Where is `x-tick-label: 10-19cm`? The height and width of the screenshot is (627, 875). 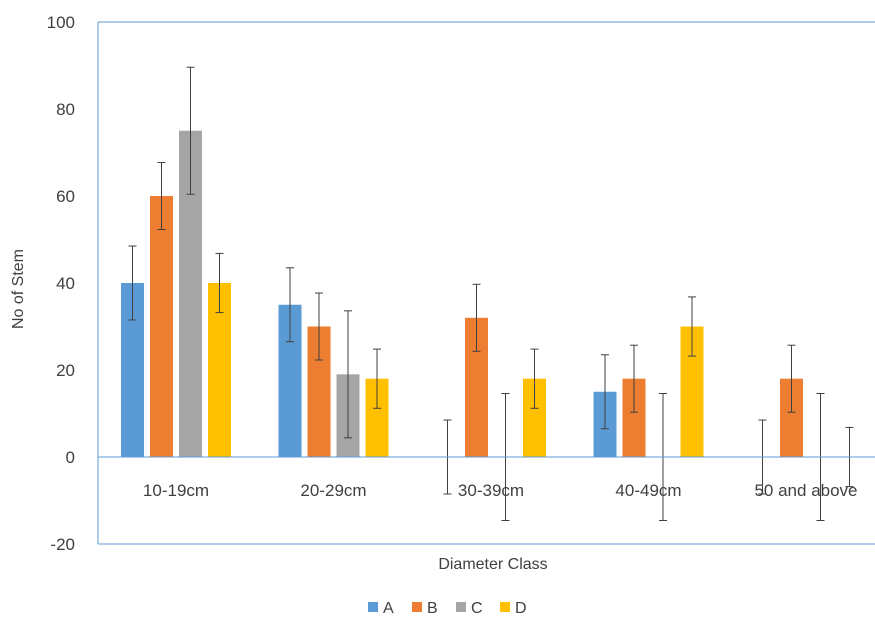
x-tick-label: 10-19cm is located at coordinates (176, 490).